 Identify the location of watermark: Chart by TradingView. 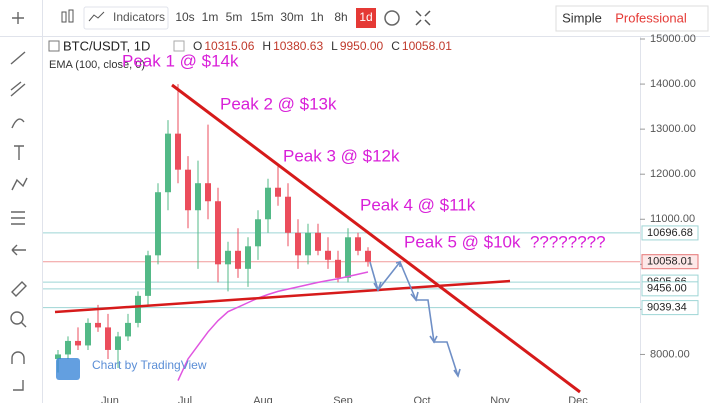
(131, 369).